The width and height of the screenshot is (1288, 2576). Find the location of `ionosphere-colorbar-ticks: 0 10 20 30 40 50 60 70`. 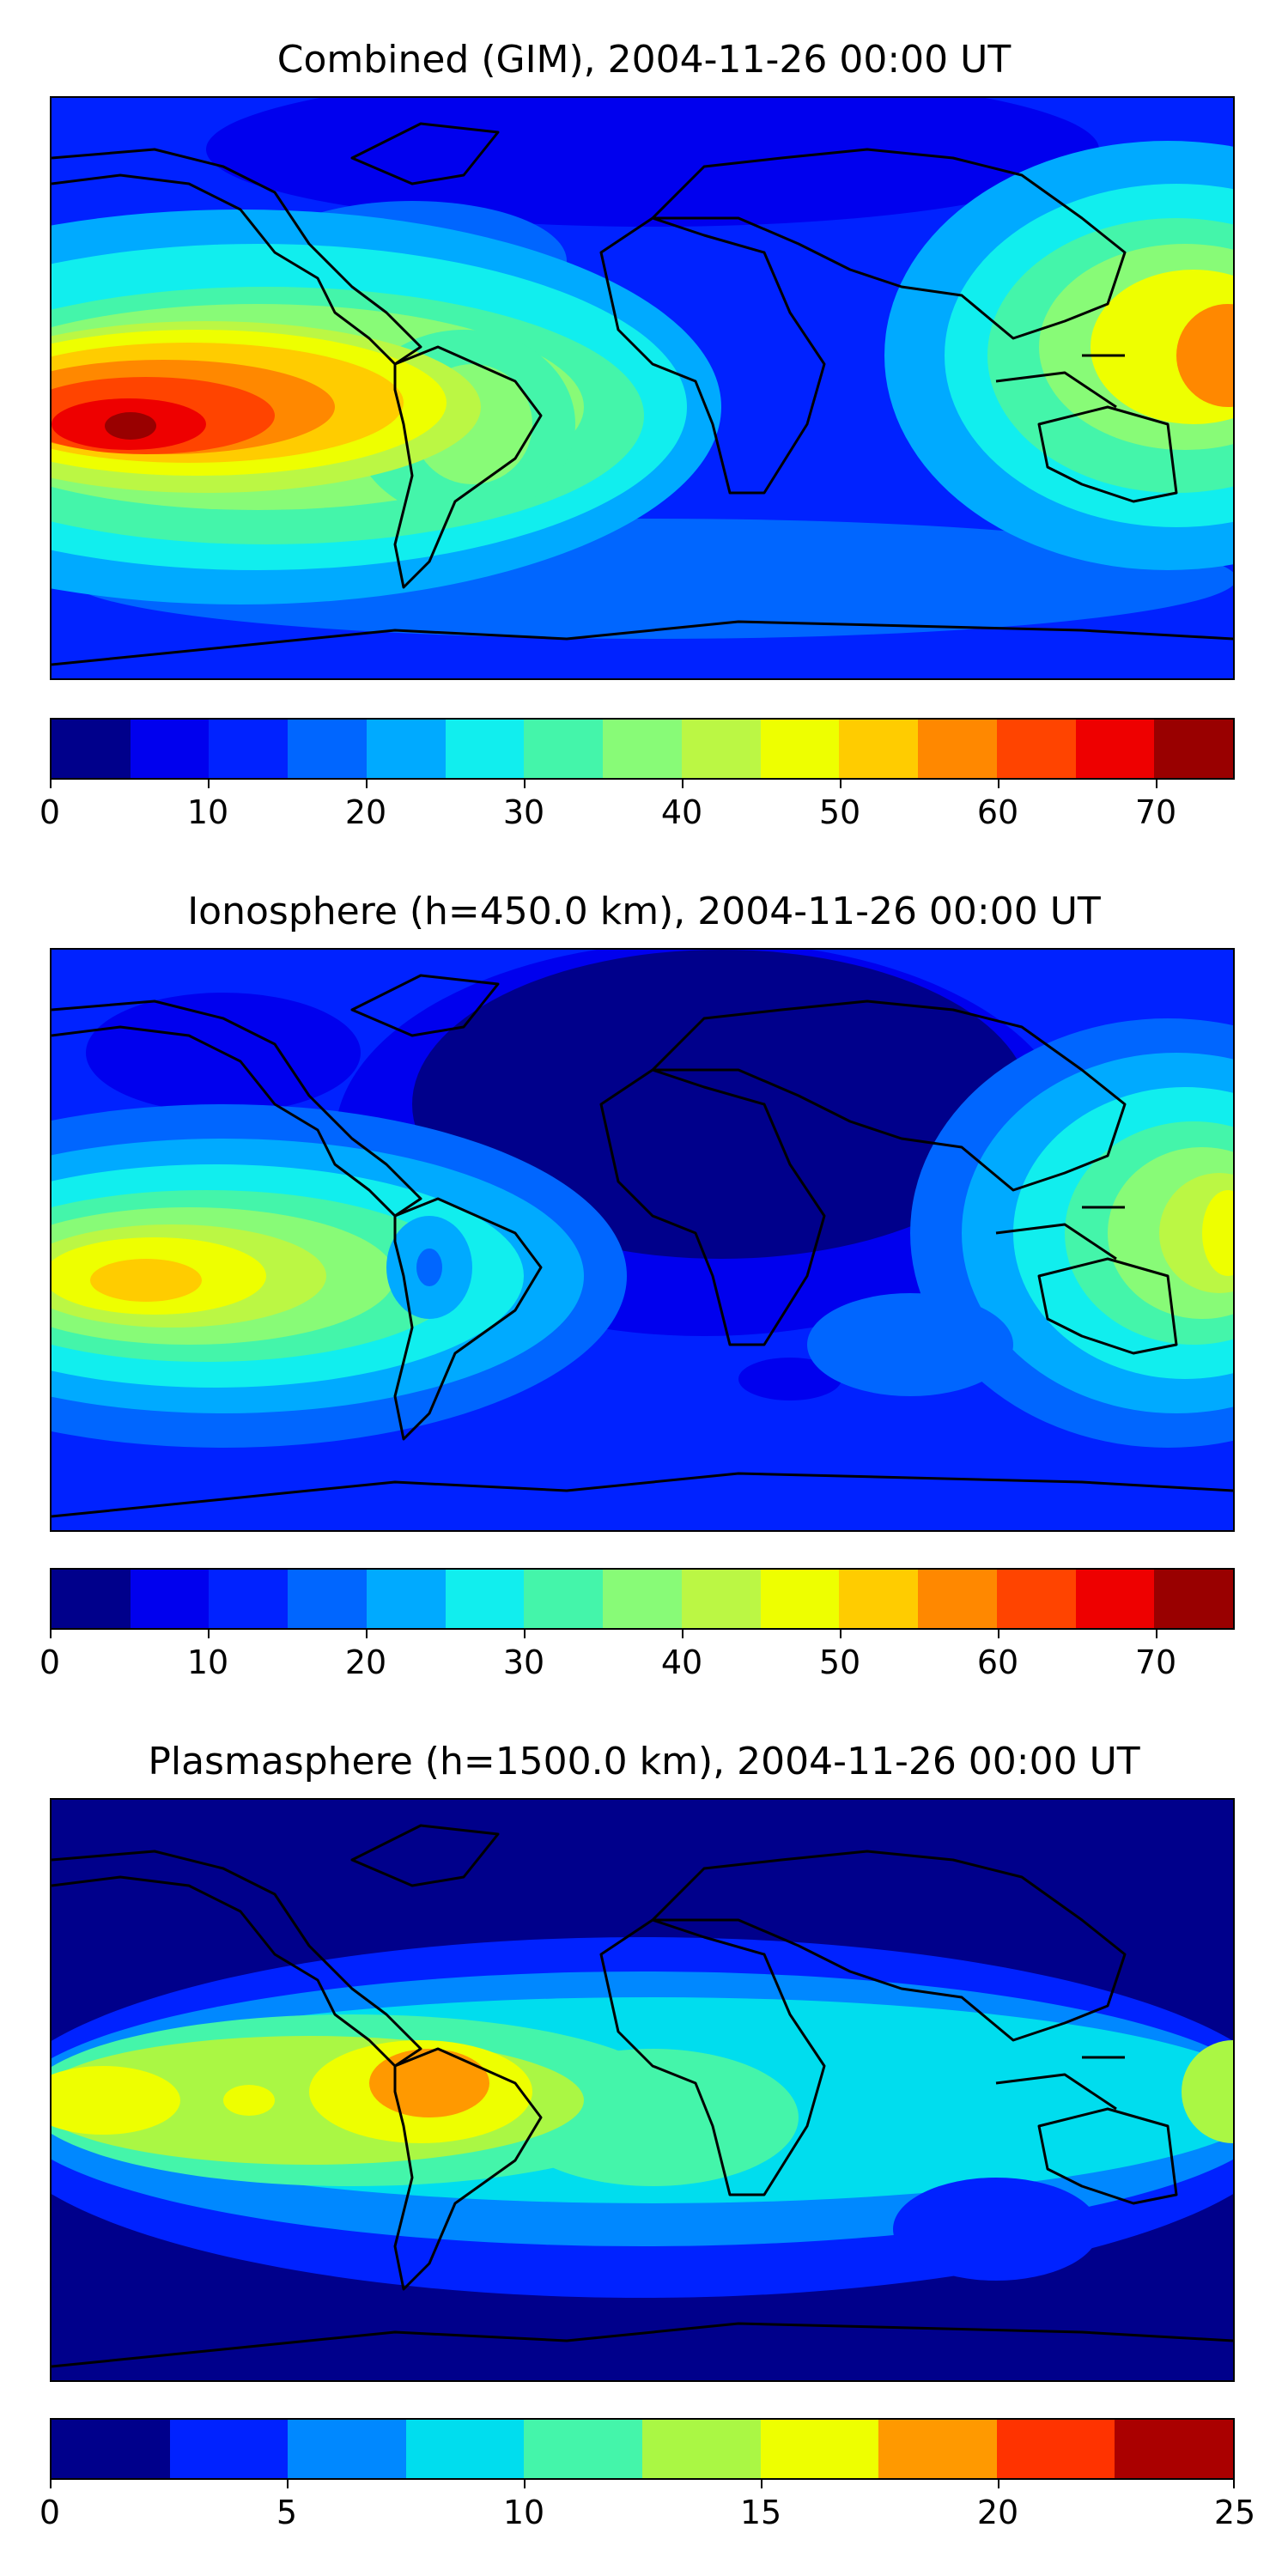

ionosphere-colorbar-ticks: 0 10 20 30 40 50 60 70 is located at coordinates (637, 1654).